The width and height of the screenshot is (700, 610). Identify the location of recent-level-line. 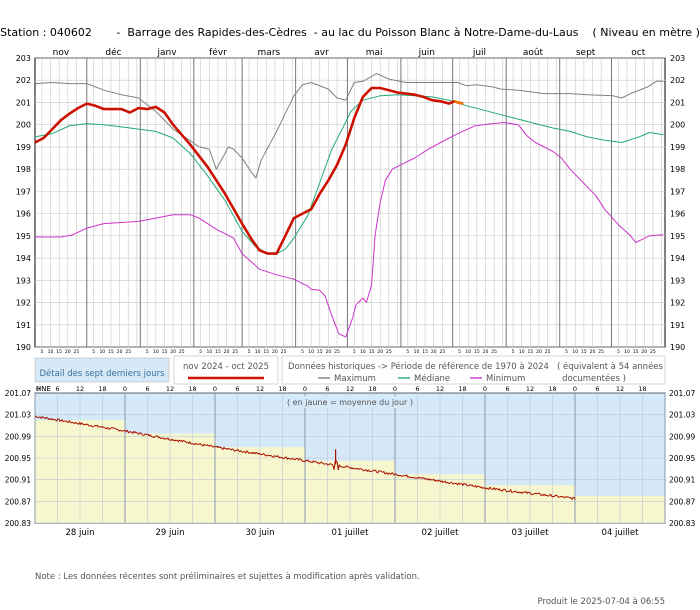
(305, 457).